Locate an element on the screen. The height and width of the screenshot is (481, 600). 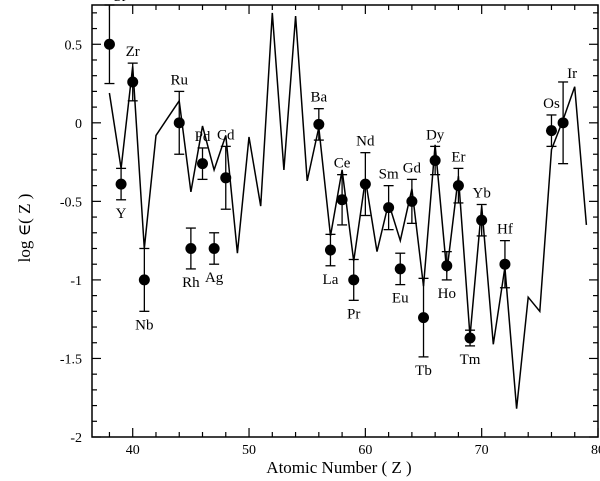
x-tick-label: 50 is located at coordinates (249, 450).